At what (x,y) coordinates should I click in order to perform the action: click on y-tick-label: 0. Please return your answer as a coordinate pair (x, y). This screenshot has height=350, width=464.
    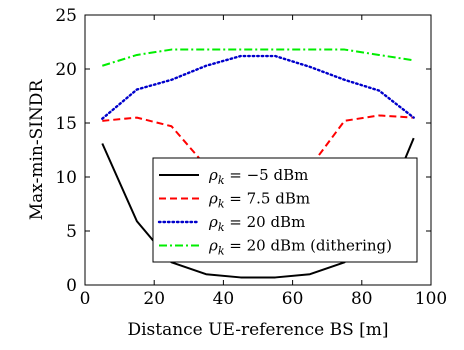
    Looking at the image, I should click on (71, 286).